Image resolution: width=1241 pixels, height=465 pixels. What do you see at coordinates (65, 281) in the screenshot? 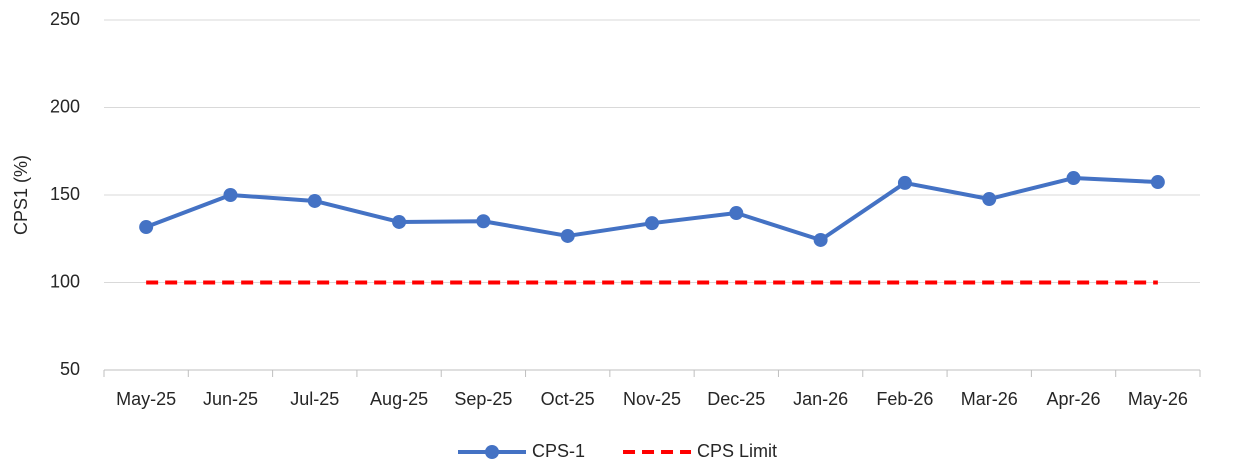
I see `y-tick-label: 100` at bounding box center [65, 281].